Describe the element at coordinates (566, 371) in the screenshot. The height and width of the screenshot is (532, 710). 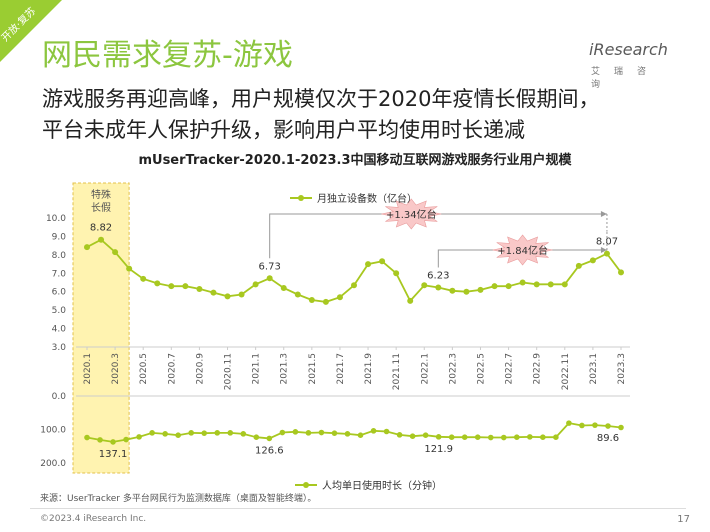
I see `x-tick-label: 2022.11` at that location.